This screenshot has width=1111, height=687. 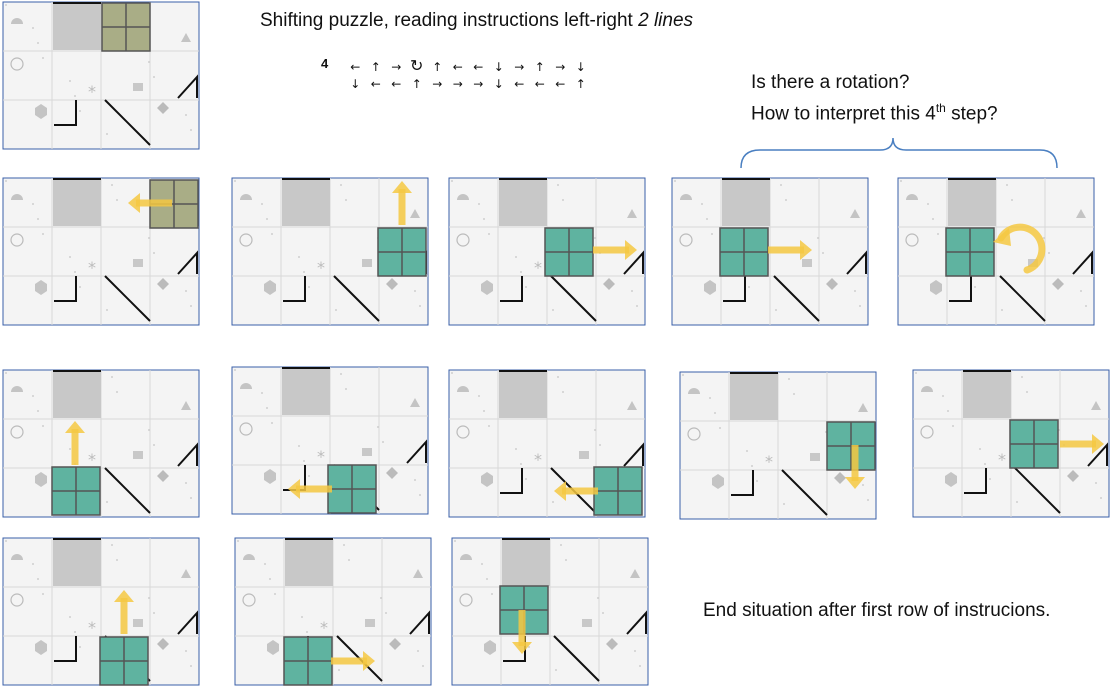 What do you see at coordinates (830, 82) in the screenshot?
I see `question-rotation: Is there a rotation?` at bounding box center [830, 82].